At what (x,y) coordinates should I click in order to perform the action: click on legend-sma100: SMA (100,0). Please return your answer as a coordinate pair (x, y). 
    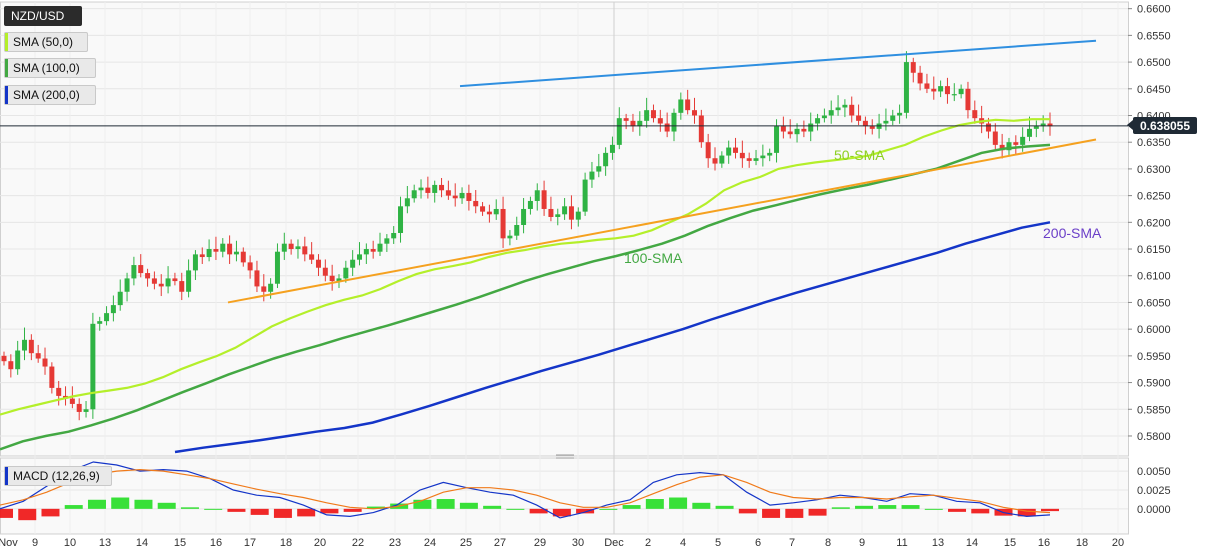
    Looking at the image, I should click on (50, 68).